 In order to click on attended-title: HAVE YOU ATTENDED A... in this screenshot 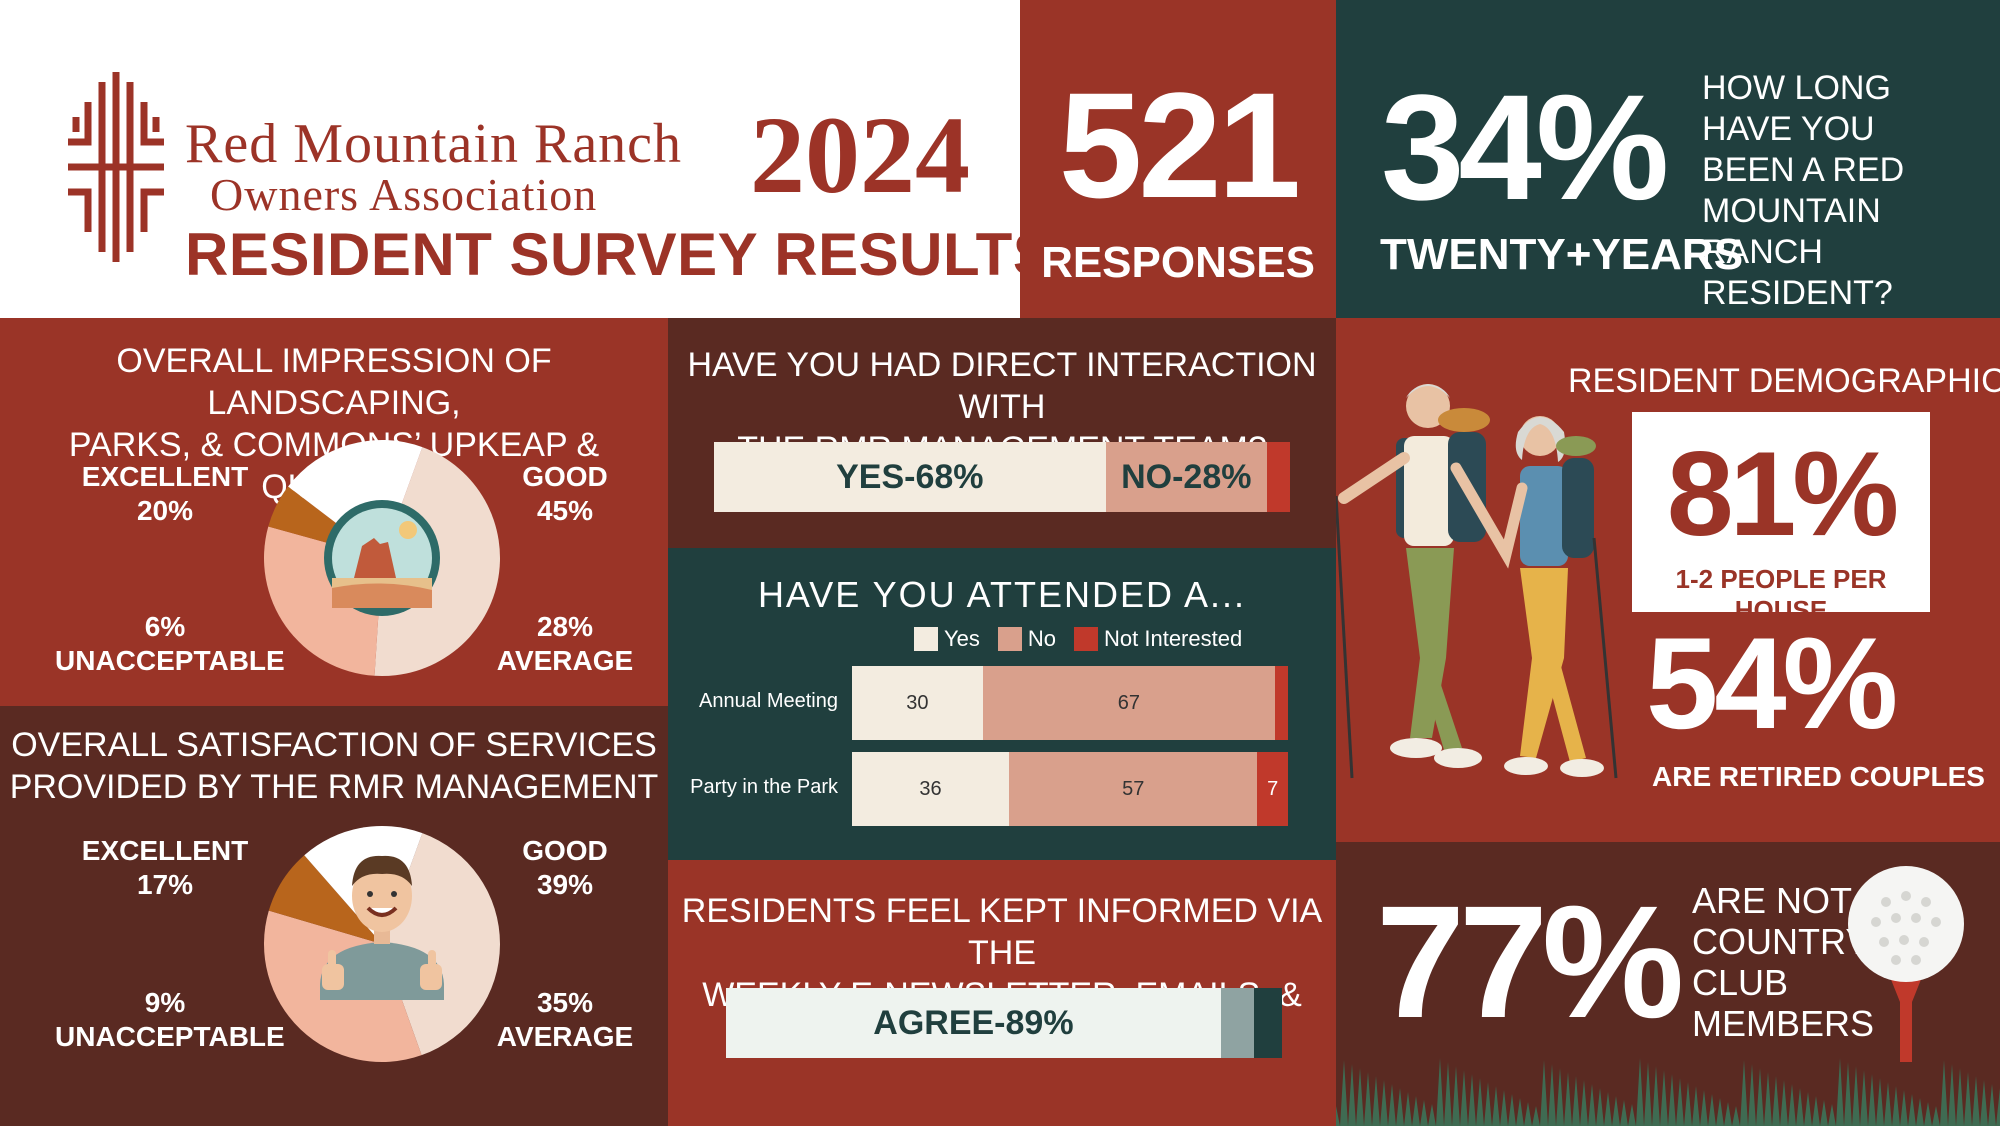, I will do `click(1002, 594)`.